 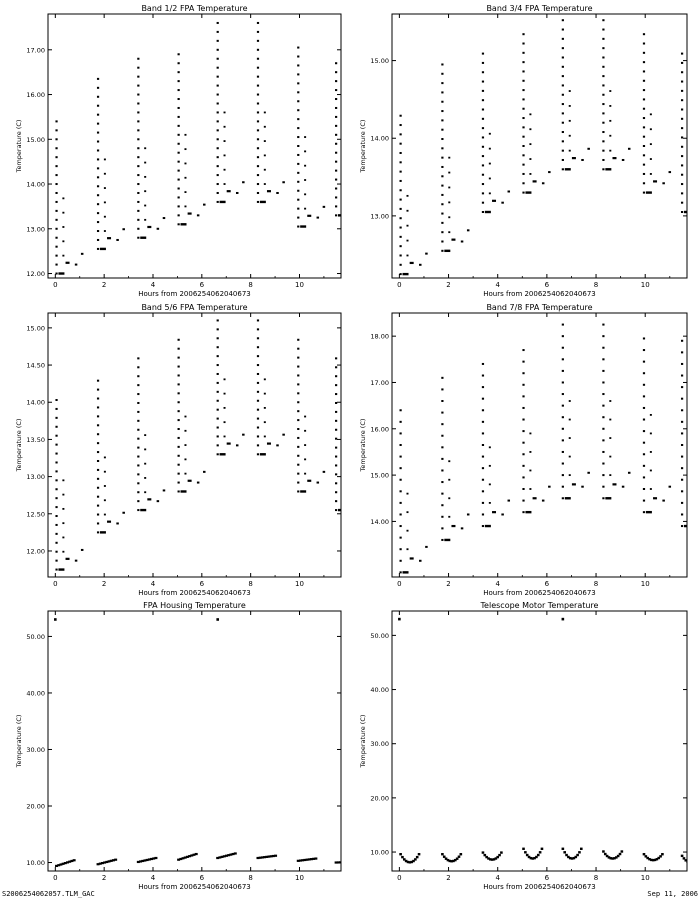 I want to click on y-tick-label: 10.00, so click(x=379, y=853).